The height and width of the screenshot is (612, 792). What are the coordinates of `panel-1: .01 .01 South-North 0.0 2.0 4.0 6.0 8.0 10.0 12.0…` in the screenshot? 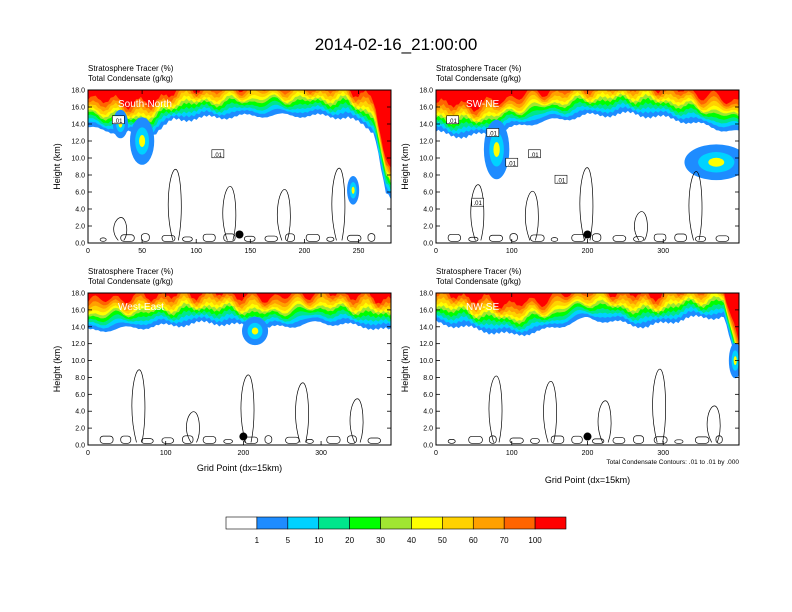 It's located at (222, 159).